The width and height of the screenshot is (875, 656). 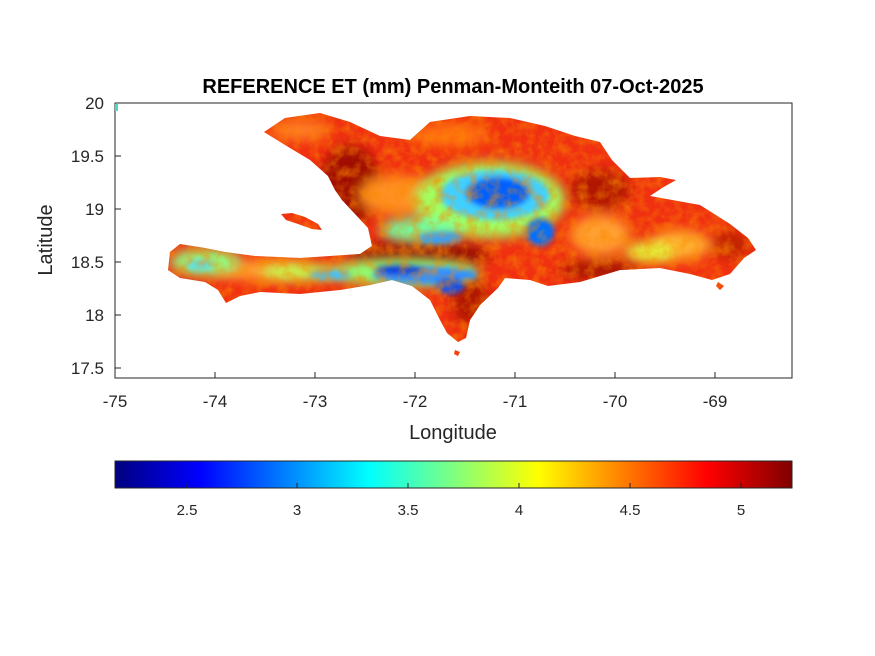 I want to click on colorbar, so click(x=453, y=474).